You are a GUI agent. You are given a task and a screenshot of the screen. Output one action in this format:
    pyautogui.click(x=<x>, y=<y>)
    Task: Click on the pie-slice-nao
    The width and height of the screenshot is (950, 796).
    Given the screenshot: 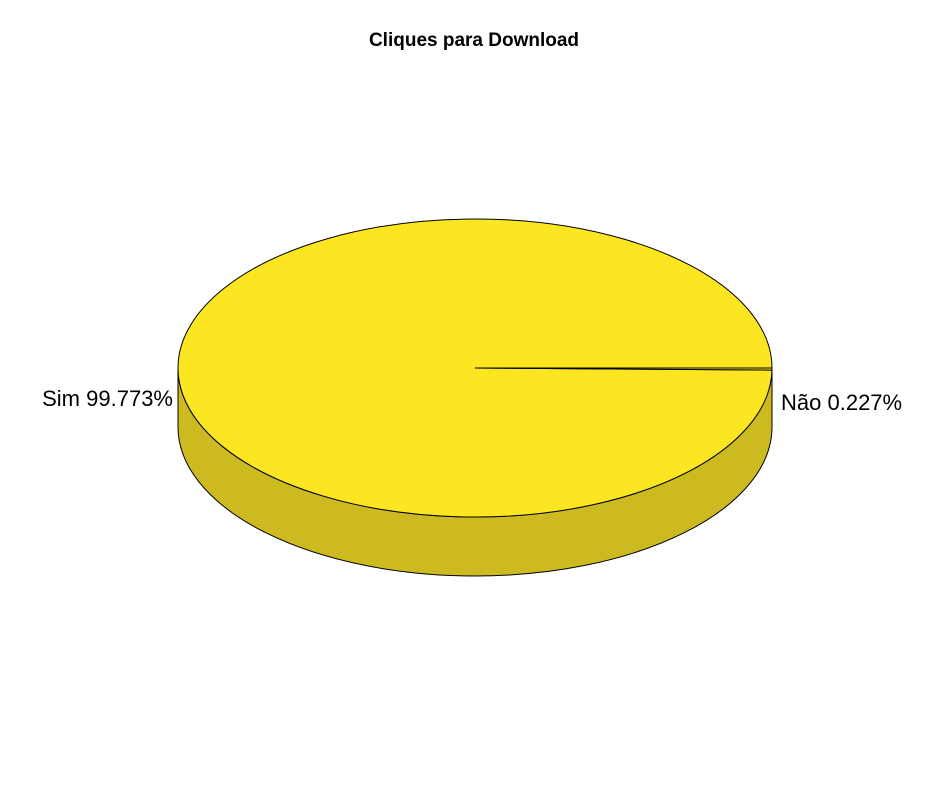 What is the action you would take?
    pyautogui.click(x=623, y=369)
    